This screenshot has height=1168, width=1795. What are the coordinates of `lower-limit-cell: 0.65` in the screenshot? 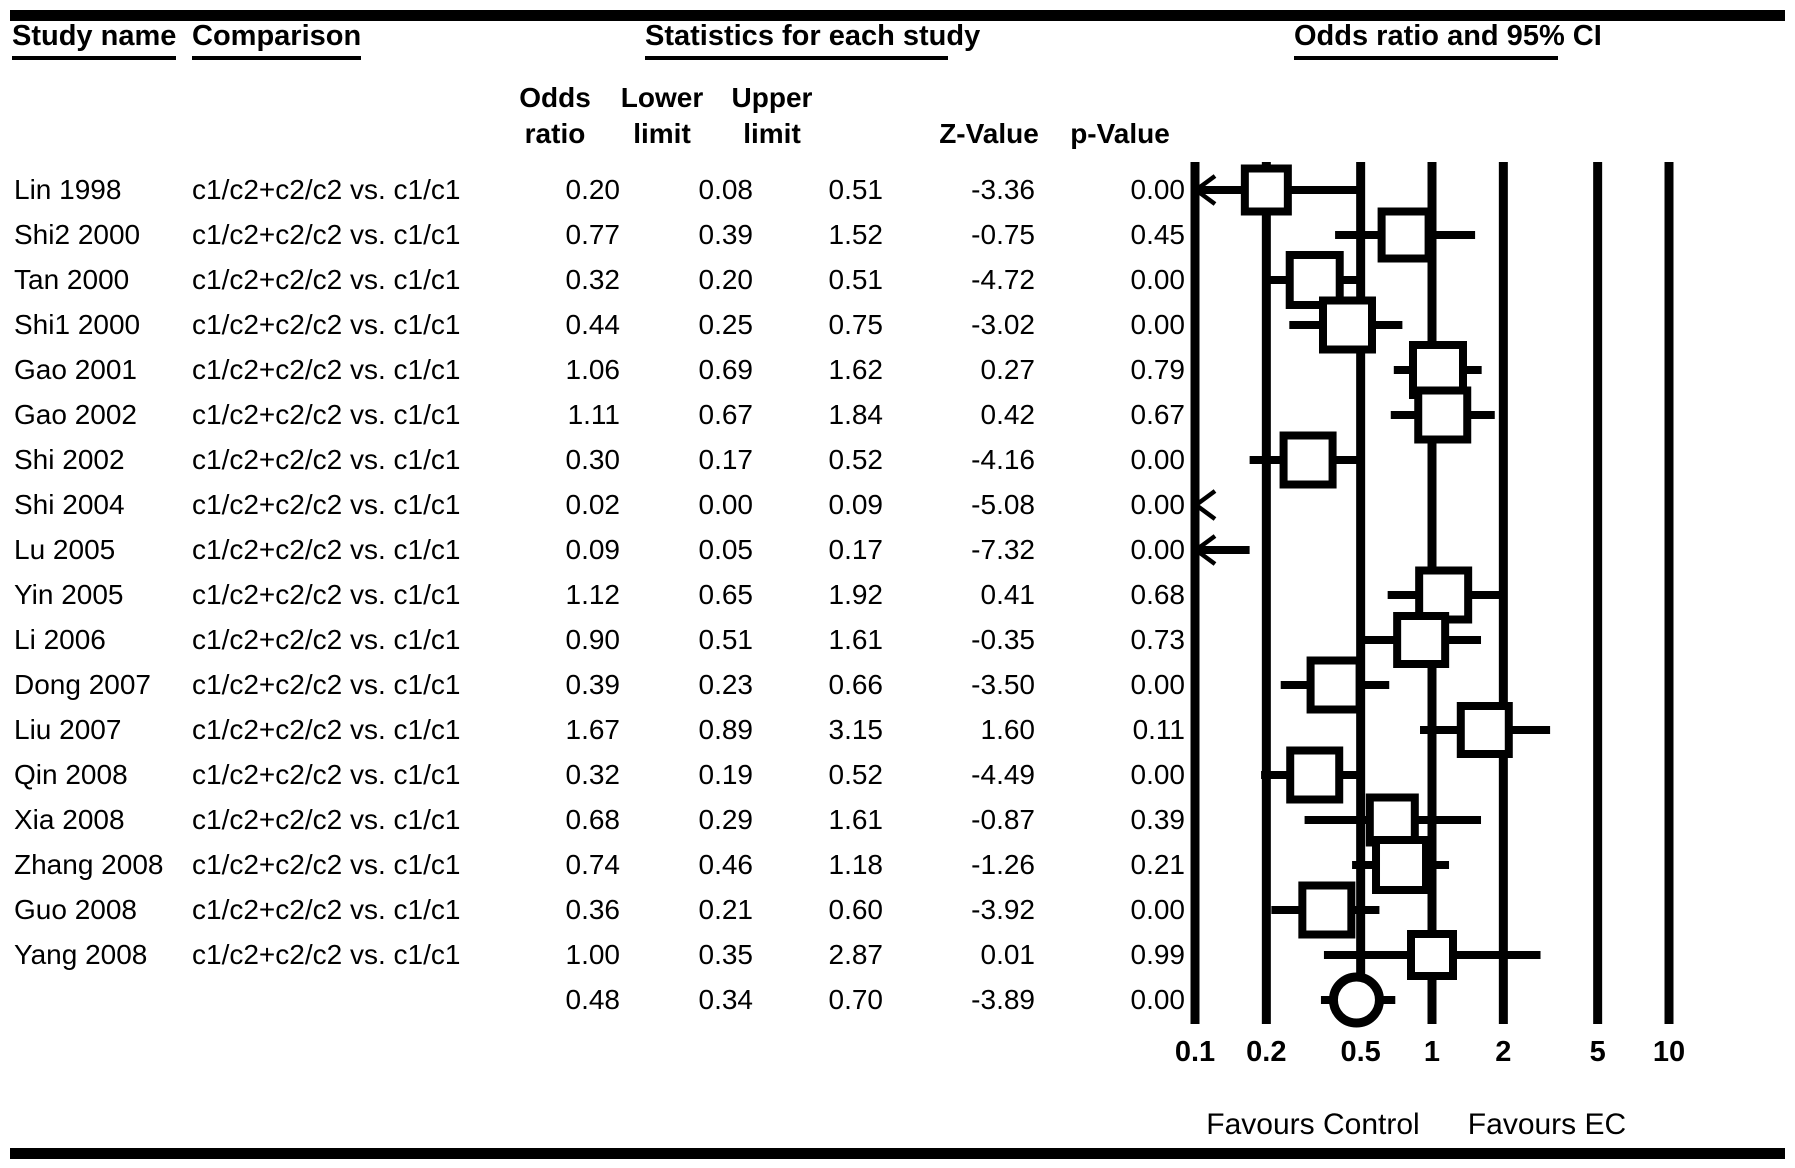 It's located at (726, 594).